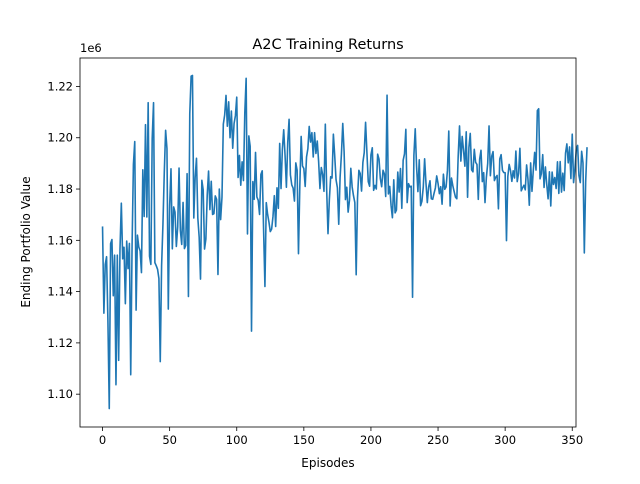 This screenshot has width=640, height=484. What do you see at coordinates (438, 440) in the screenshot?
I see `x-tick-label: 250` at bounding box center [438, 440].